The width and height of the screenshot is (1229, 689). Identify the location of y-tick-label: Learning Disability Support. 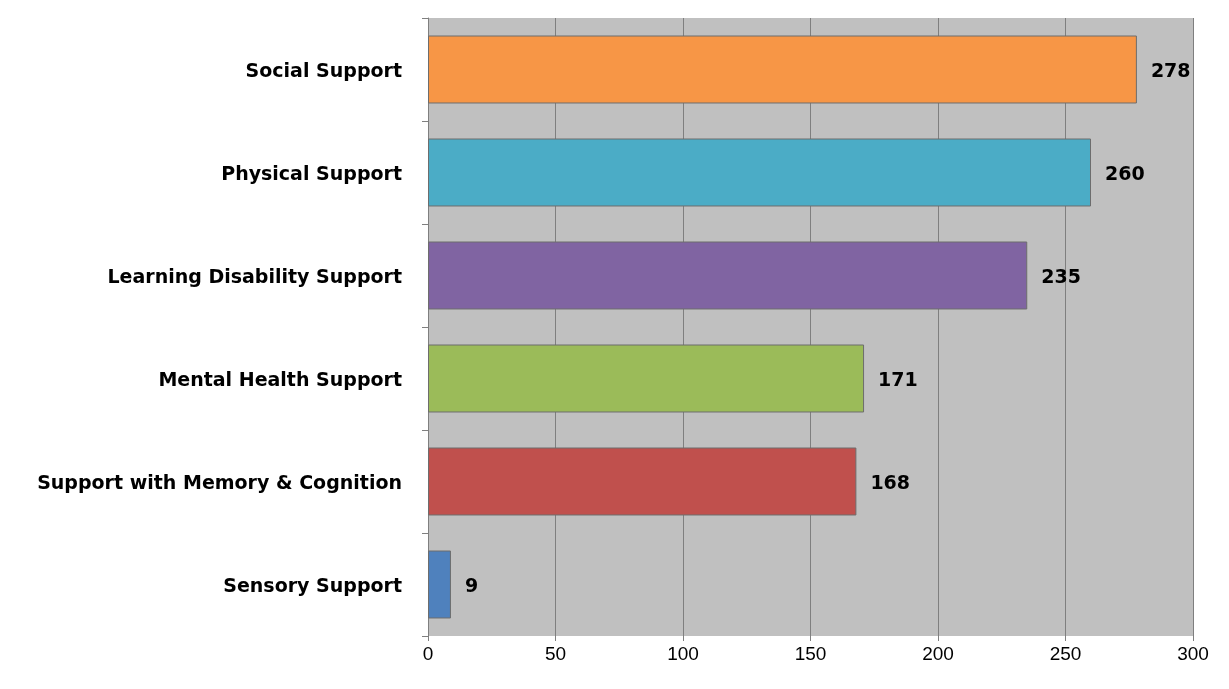
(254, 275).